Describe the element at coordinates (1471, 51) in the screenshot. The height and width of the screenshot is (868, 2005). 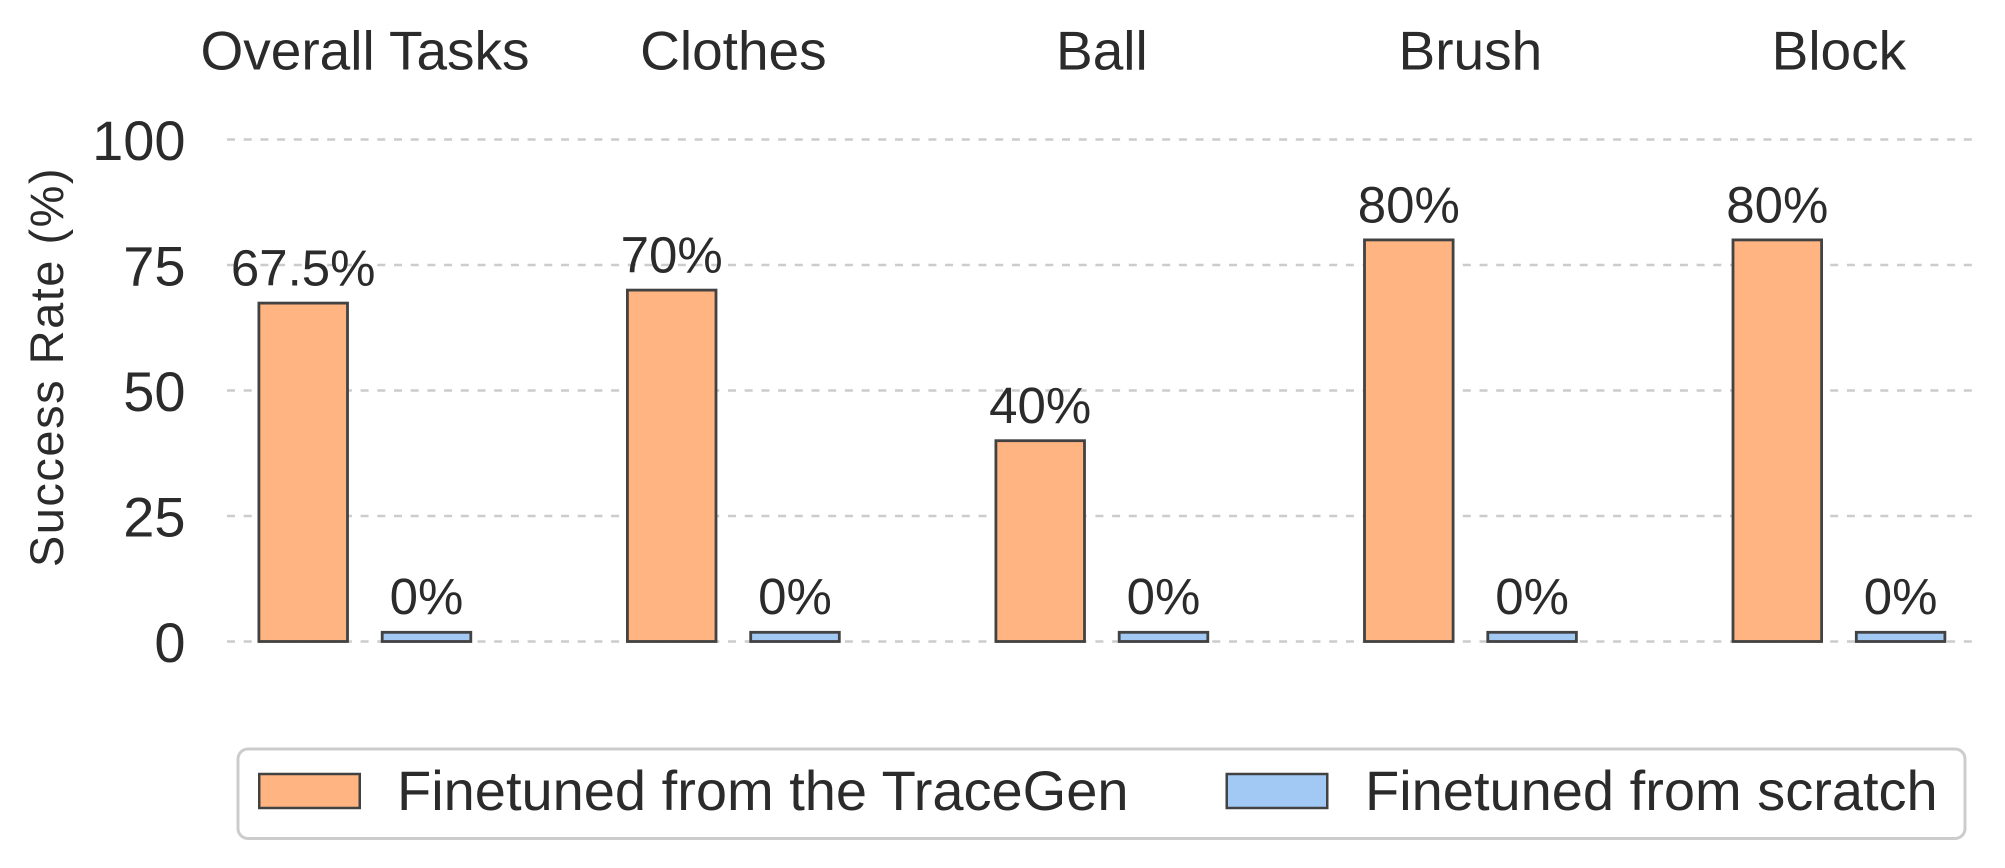
I see `svg-text: Brush` at that location.